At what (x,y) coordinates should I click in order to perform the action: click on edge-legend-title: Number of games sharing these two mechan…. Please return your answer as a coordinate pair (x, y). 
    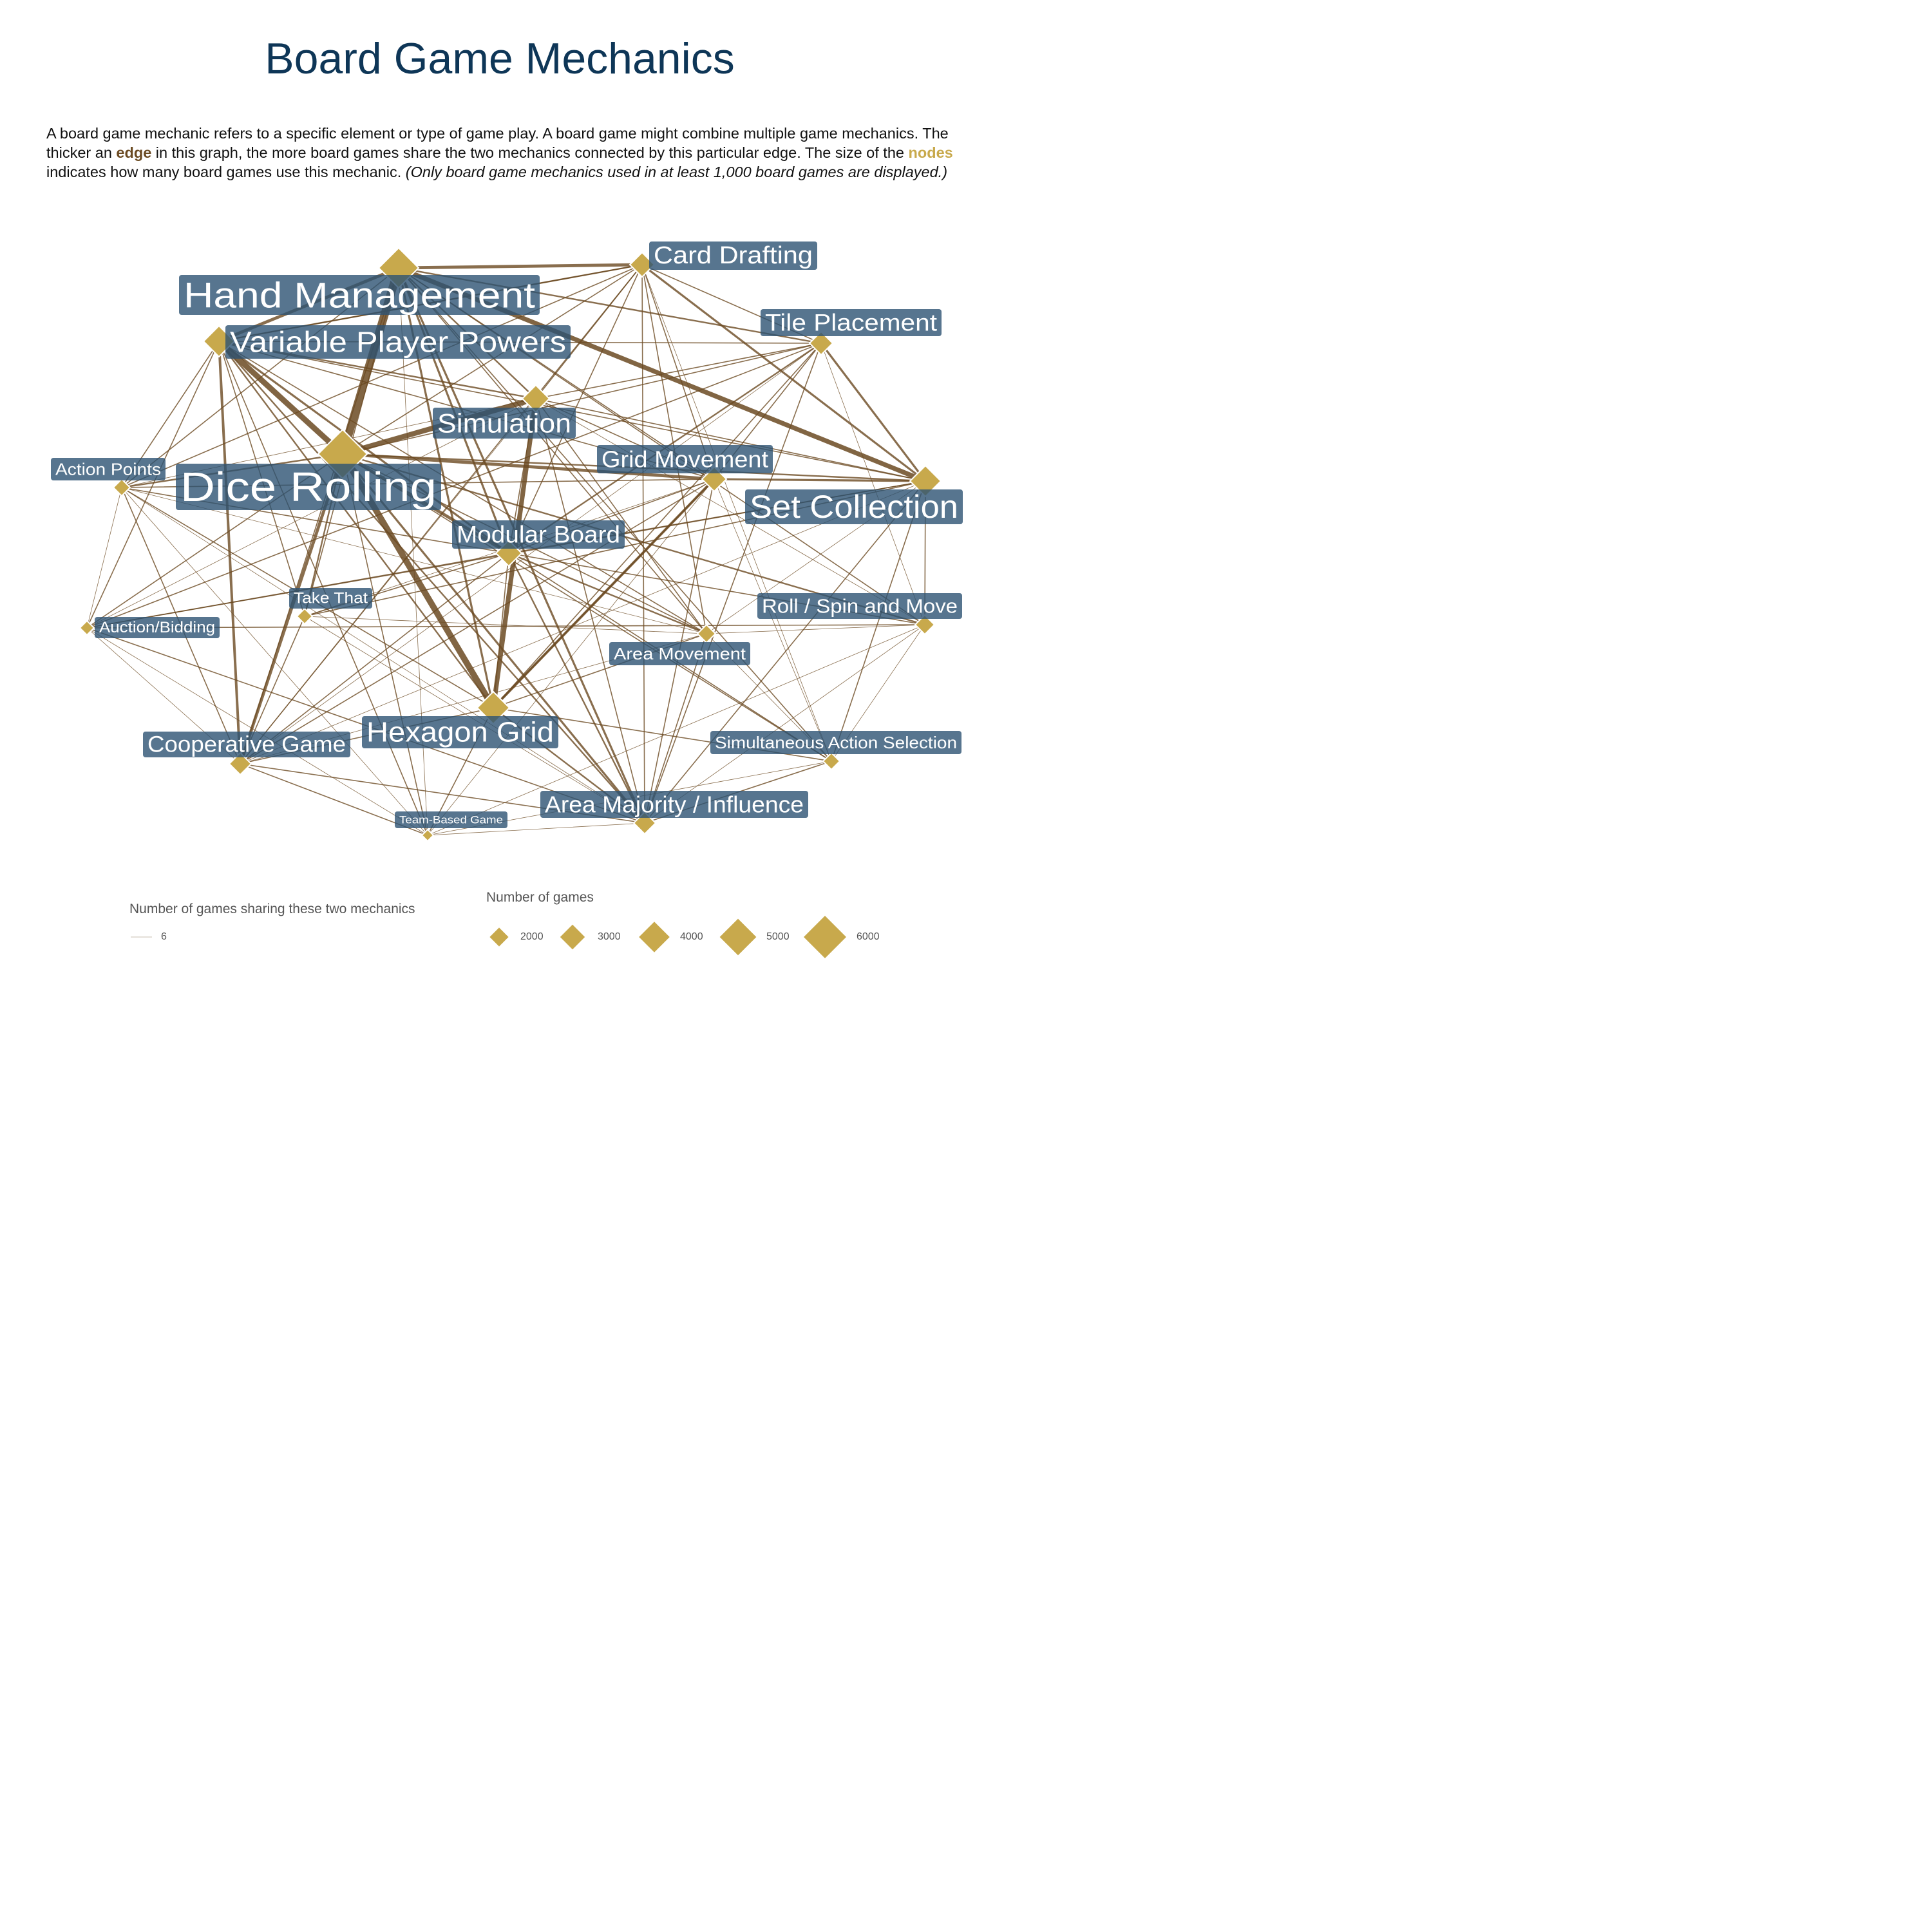
    Looking at the image, I should click on (272, 909).